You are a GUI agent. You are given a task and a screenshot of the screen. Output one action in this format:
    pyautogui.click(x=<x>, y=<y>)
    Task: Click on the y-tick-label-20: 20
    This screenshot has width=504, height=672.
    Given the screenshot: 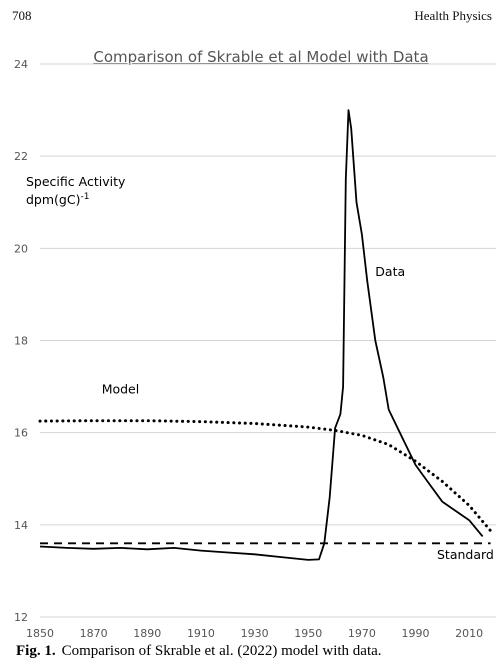 What is the action you would take?
    pyautogui.click(x=21, y=248)
    